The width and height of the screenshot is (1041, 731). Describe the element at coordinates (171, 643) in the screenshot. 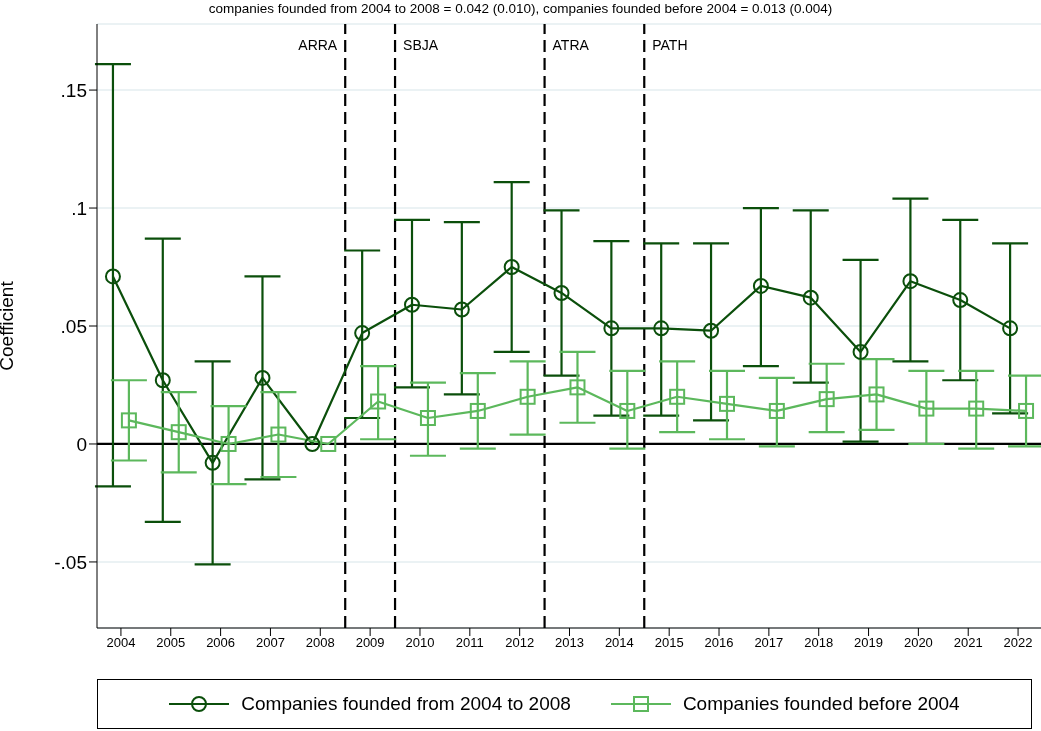

I see `x-tick-label: 2005` at that location.